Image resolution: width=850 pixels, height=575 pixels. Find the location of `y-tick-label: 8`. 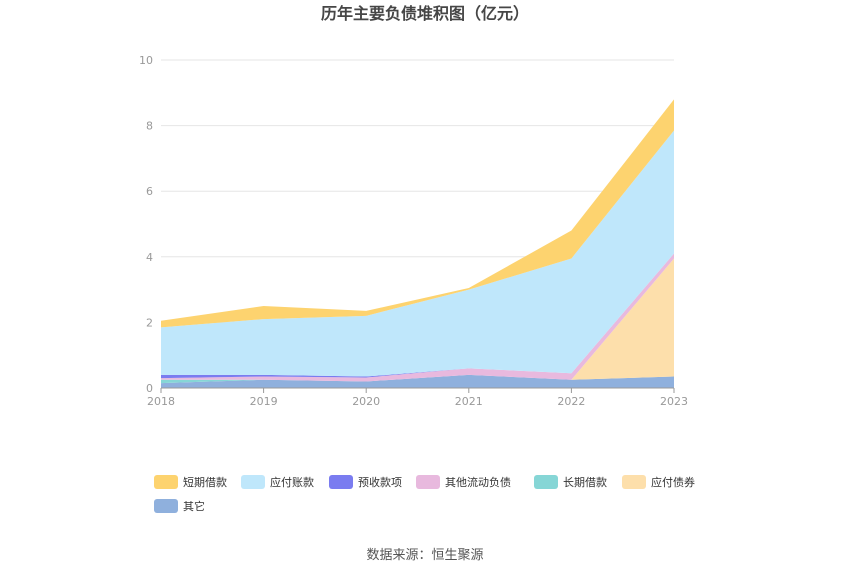

y-tick-label: 8 is located at coordinates (149, 126).